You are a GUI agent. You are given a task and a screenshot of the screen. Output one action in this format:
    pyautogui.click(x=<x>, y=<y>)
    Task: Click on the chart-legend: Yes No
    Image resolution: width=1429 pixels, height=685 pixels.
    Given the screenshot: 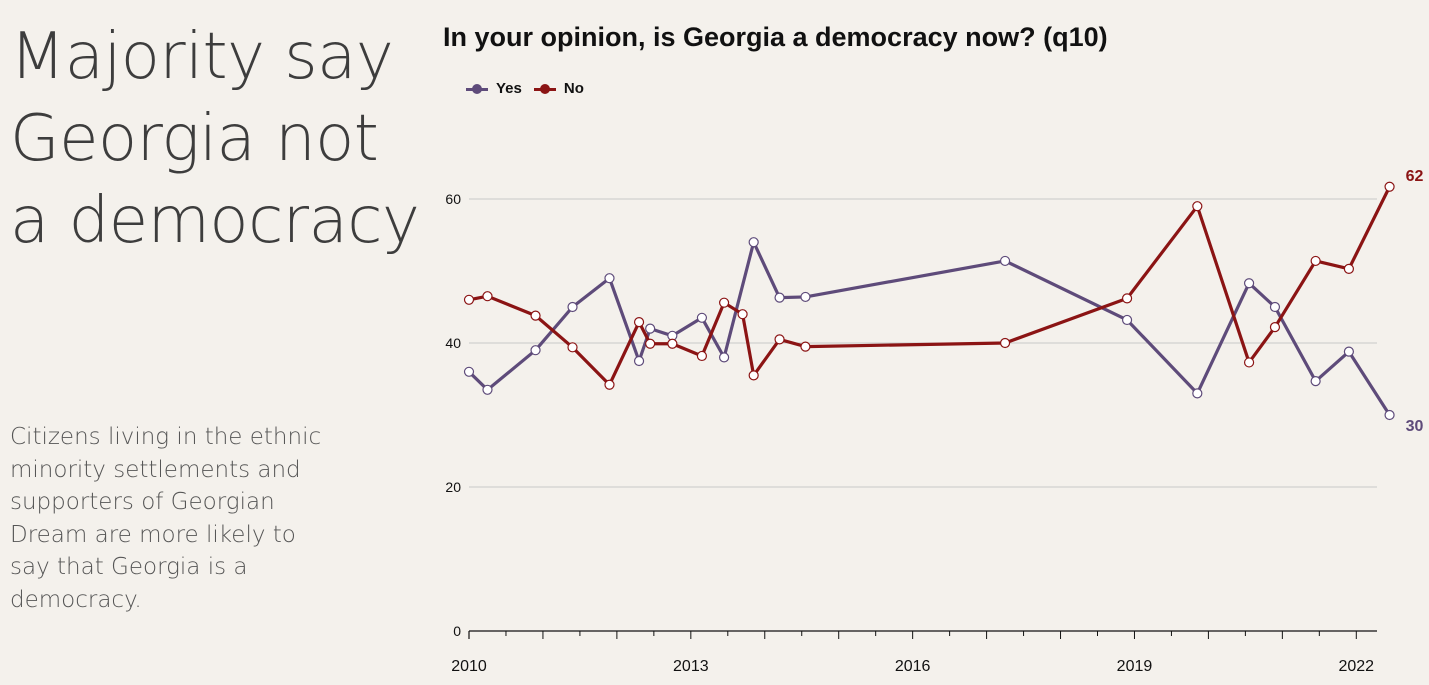 What is the action you would take?
    pyautogui.click(x=531, y=88)
    